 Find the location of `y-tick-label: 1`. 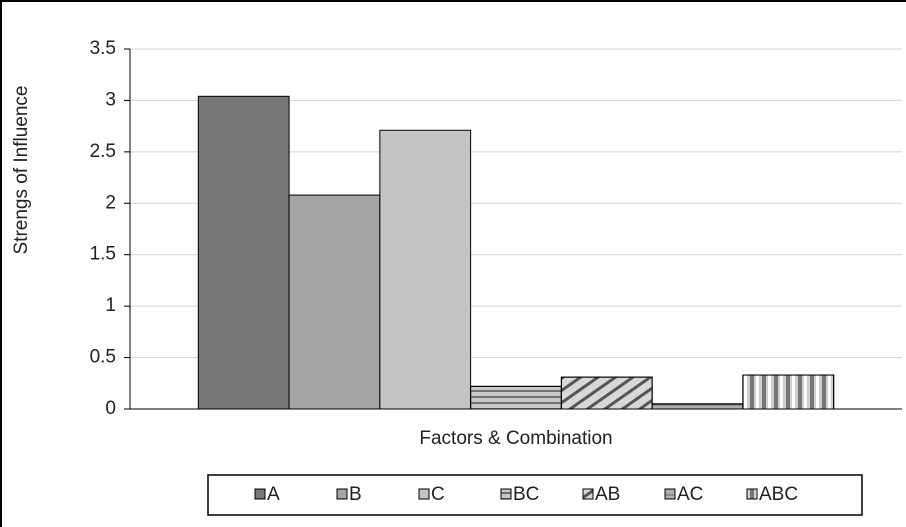

y-tick-label: 1 is located at coordinates (110, 305).